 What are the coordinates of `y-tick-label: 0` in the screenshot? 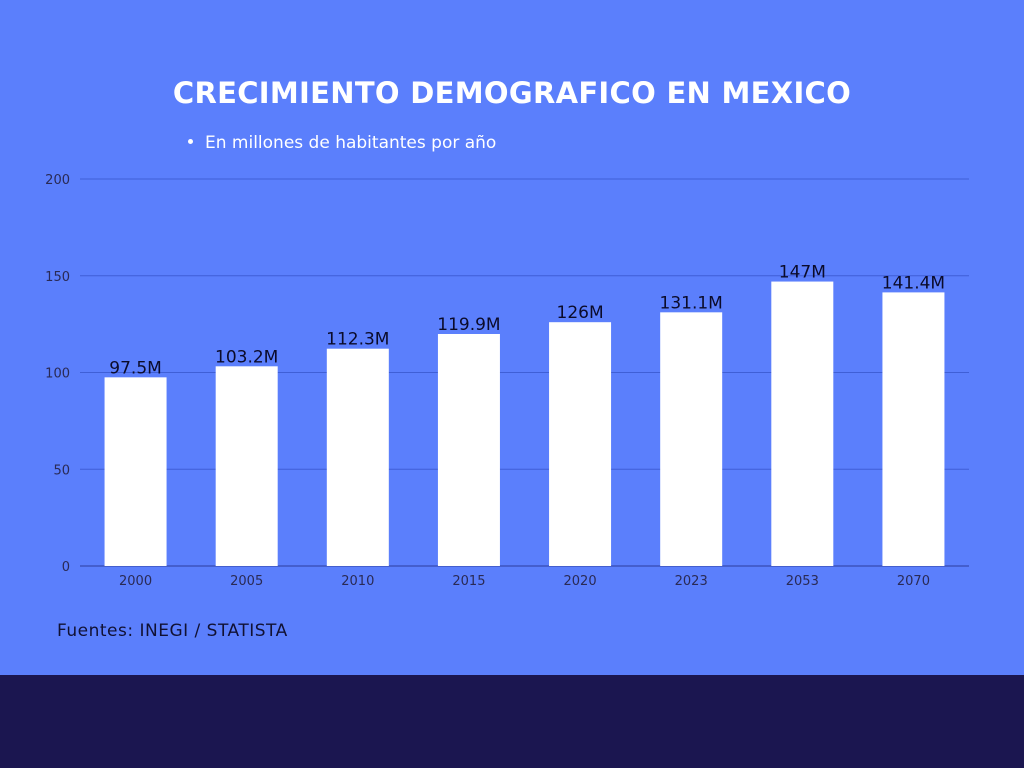 It's located at (66, 567).